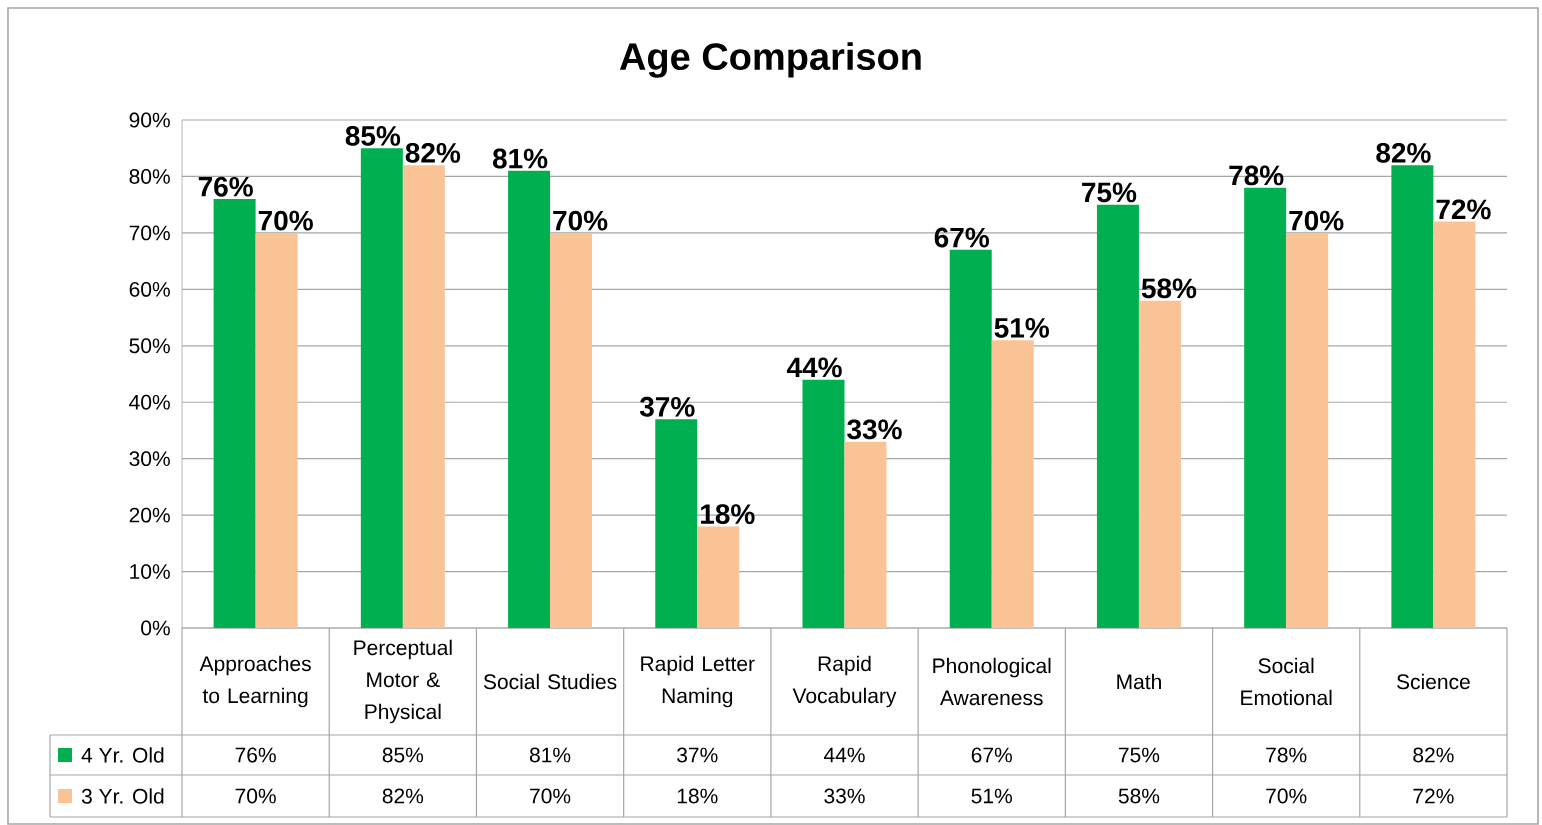  What do you see at coordinates (150, 571) in the screenshot?
I see `y-tick-label: 10%` at bounding box center [150, 571].